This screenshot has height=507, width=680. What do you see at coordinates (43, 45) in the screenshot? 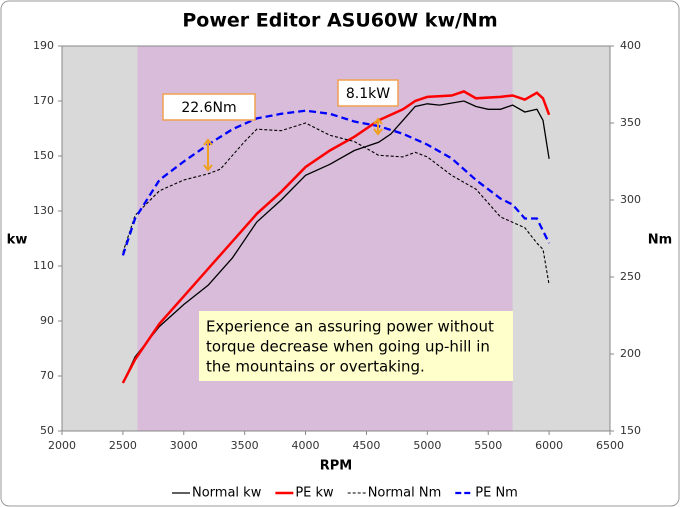
I see `y-tick-label: 190` at bounding box center [43, 45].